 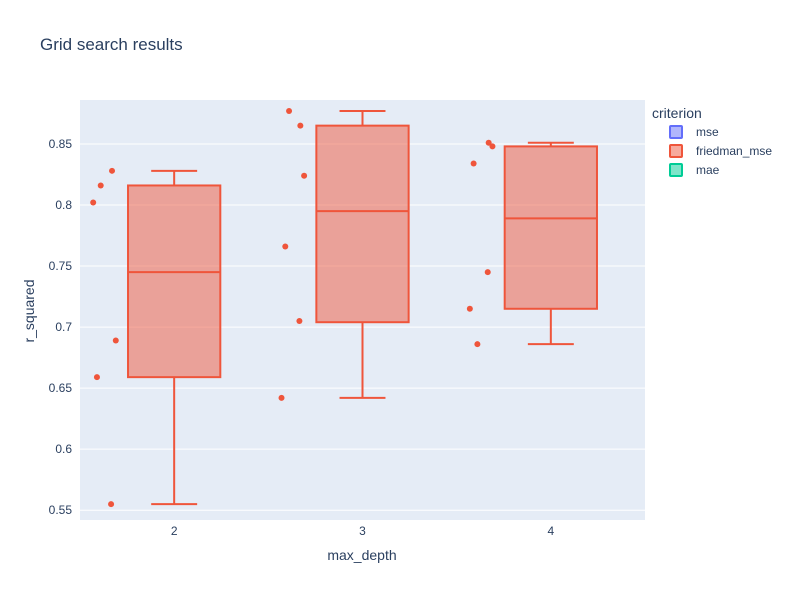 What do you see at coordinates (708, 170) in the screenshot?
I see `legend-label-mae: mae` at bounding box center [708, 170].